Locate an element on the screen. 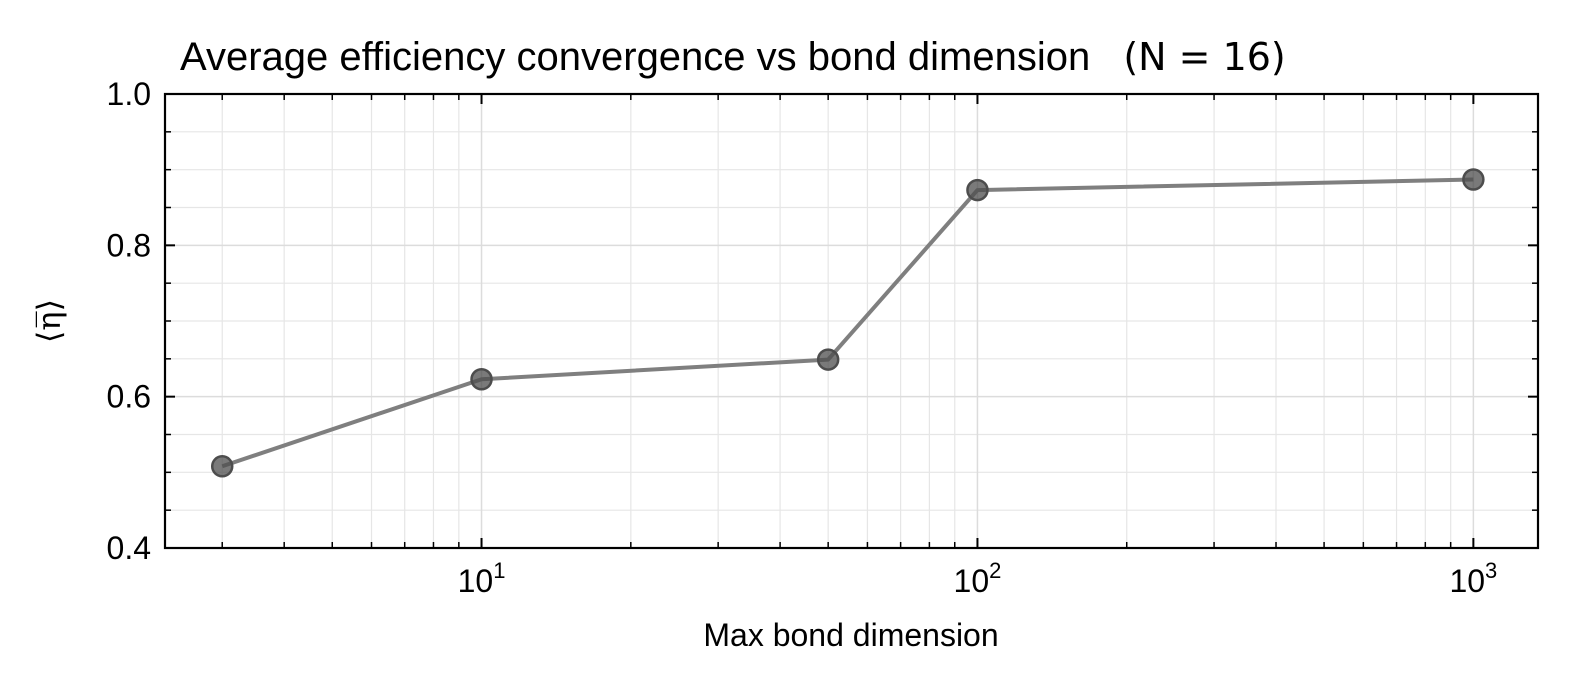 This screenshot has width=1592, height=698. x-tick-labels: 10¹ 10² 10³ is located at coordinates (978, 578).